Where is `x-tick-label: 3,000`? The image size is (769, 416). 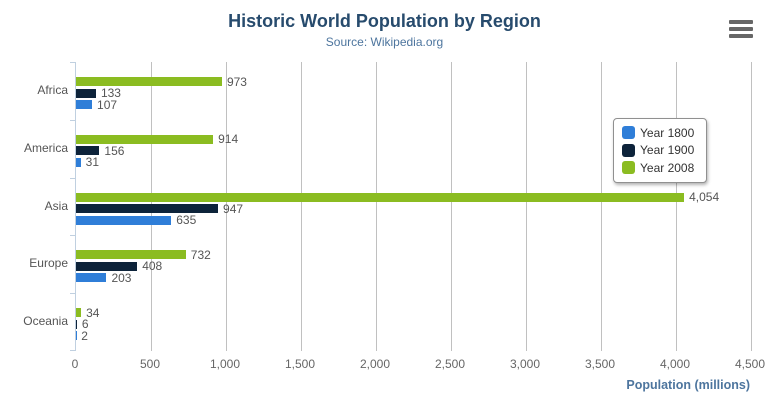 x-tick-label: 3,000 is located at coordinates (525, 364).